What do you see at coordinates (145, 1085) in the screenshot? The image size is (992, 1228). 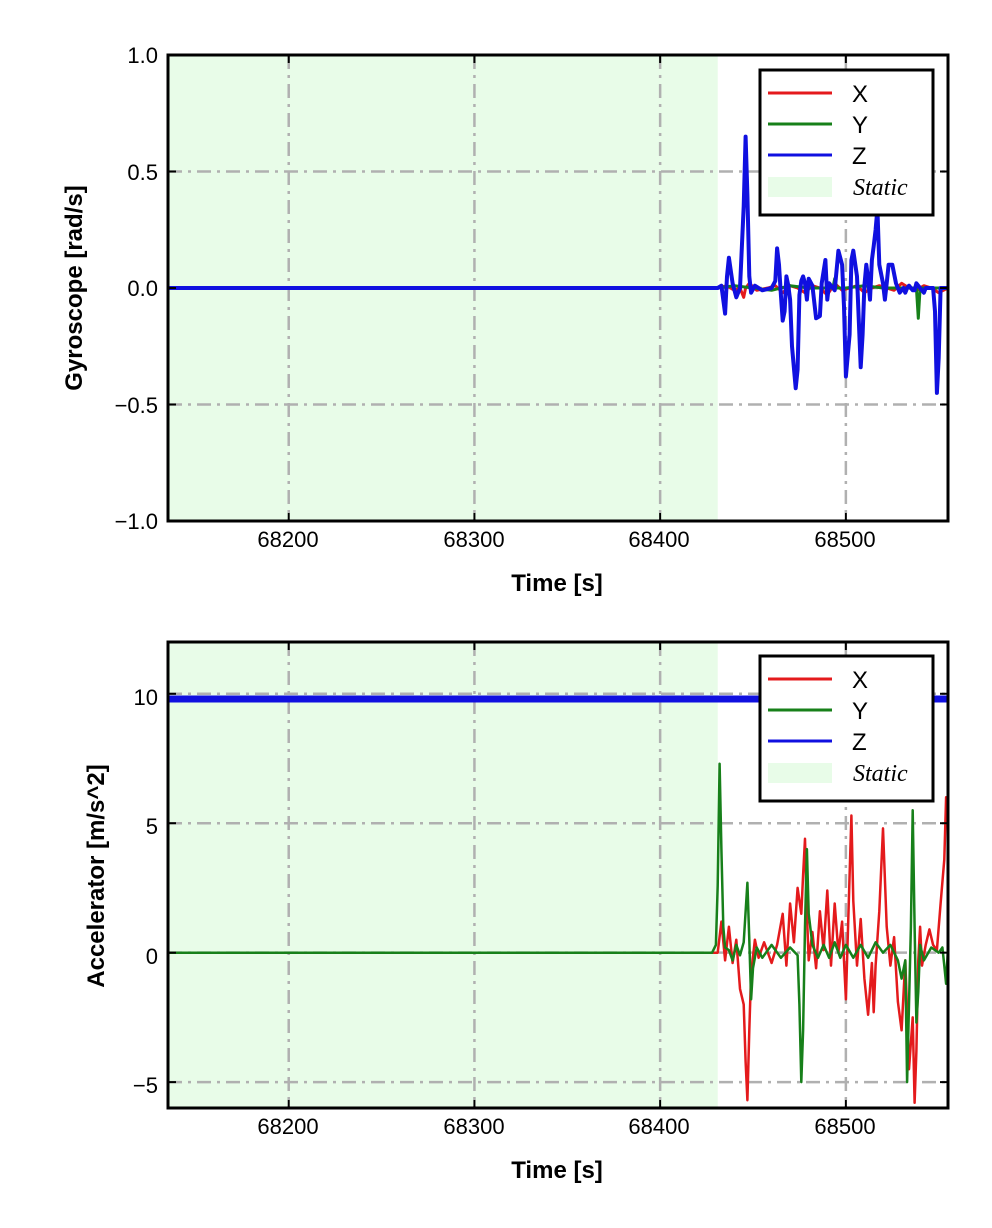 I see `y-tick-label: −5` at bounding box center [145, 1085].